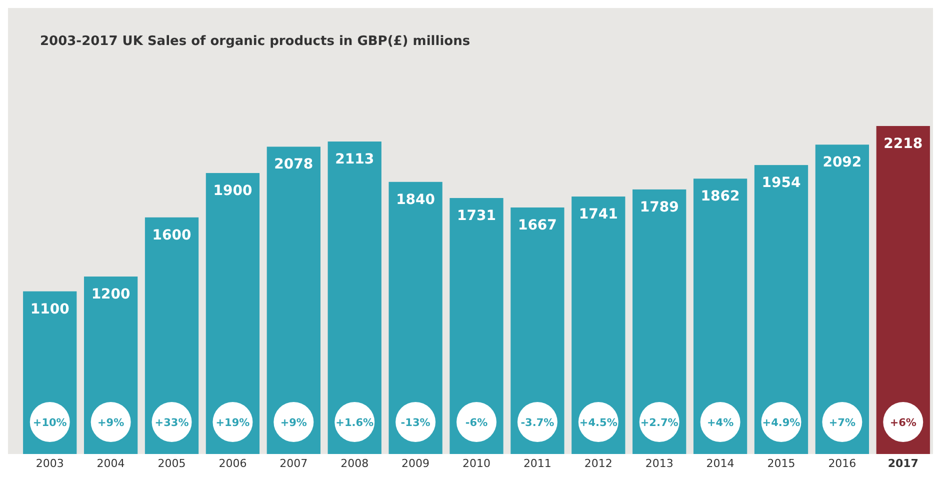  I want to click on annotation: -3.7%, so click(537, 423).